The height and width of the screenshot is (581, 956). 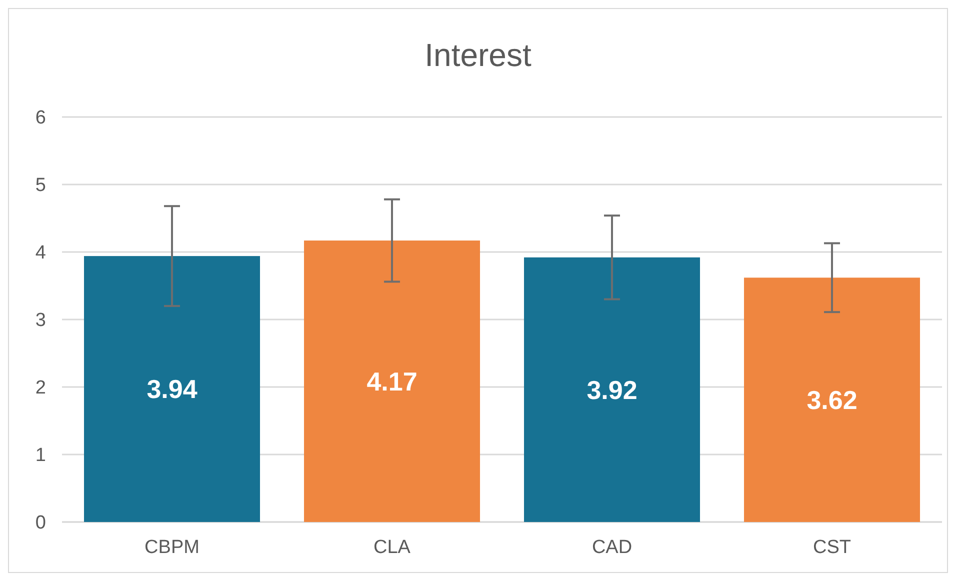 What do you see at coordinates (612, 547) in the screenshot?
I see `x-tick-label: CAD` at bounding box center [612, 547].